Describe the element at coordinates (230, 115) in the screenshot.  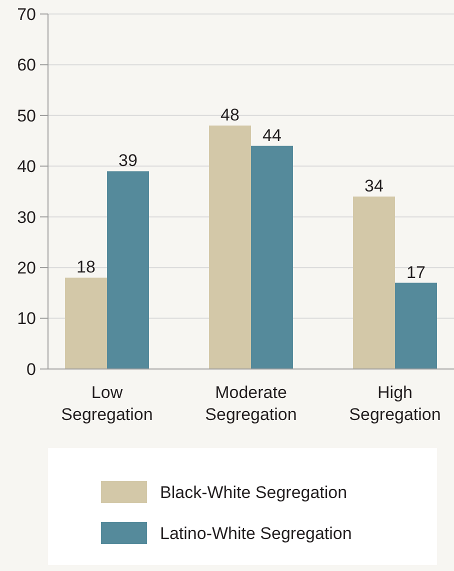
I see `data-label: 48` at that location.